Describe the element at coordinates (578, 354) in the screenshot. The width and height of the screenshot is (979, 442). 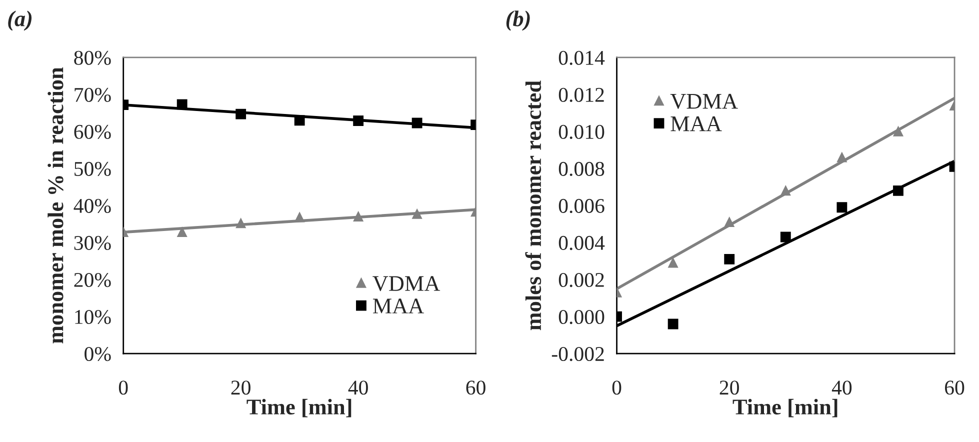
I see `y-tick-label: -0.002` at that location.